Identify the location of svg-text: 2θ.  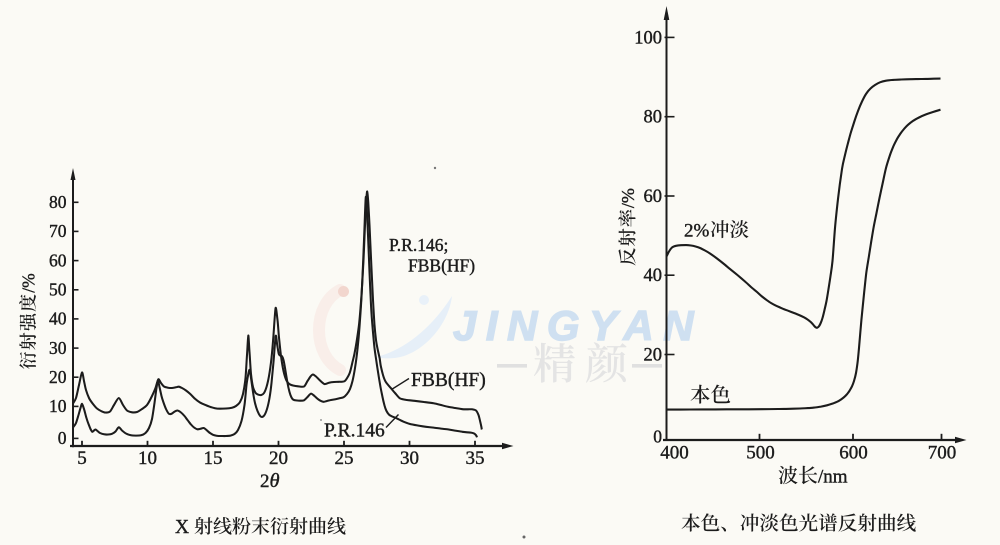
(270, 481).